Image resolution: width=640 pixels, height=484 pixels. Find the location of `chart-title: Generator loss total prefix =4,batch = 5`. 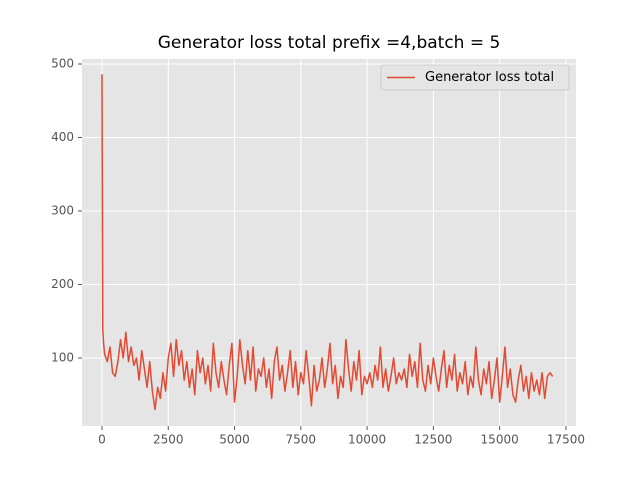

chart-title: Generator loss total prefix =4,batch = 5 is located at coordinates (329, 43).